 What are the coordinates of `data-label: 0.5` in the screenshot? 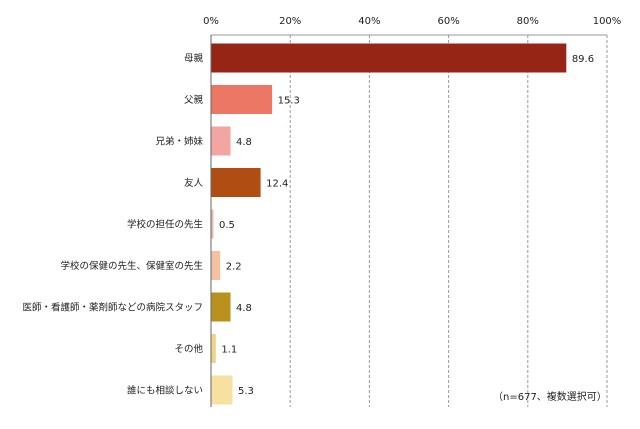 It's located at (227, 225).